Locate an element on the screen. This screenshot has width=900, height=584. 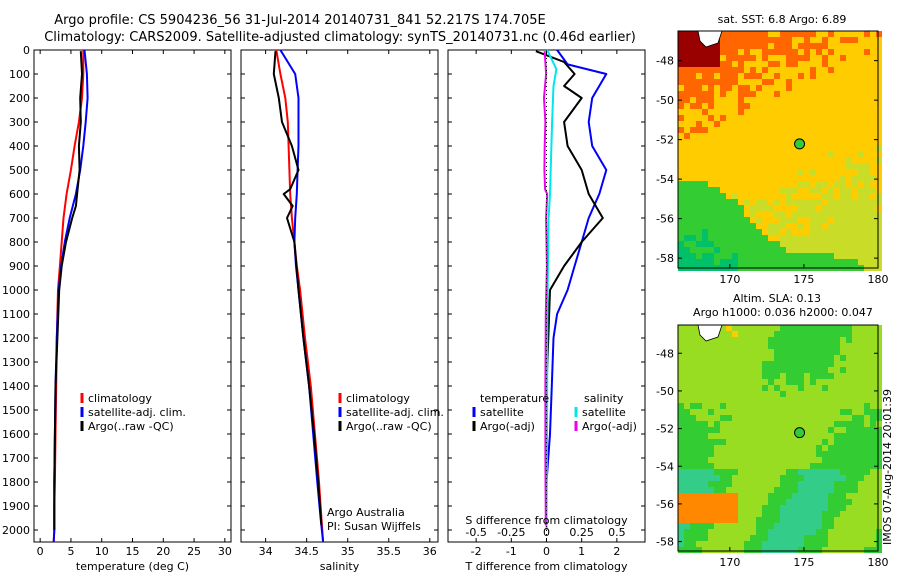
x-tick-label: 15 is located at coordinates (133, 551).